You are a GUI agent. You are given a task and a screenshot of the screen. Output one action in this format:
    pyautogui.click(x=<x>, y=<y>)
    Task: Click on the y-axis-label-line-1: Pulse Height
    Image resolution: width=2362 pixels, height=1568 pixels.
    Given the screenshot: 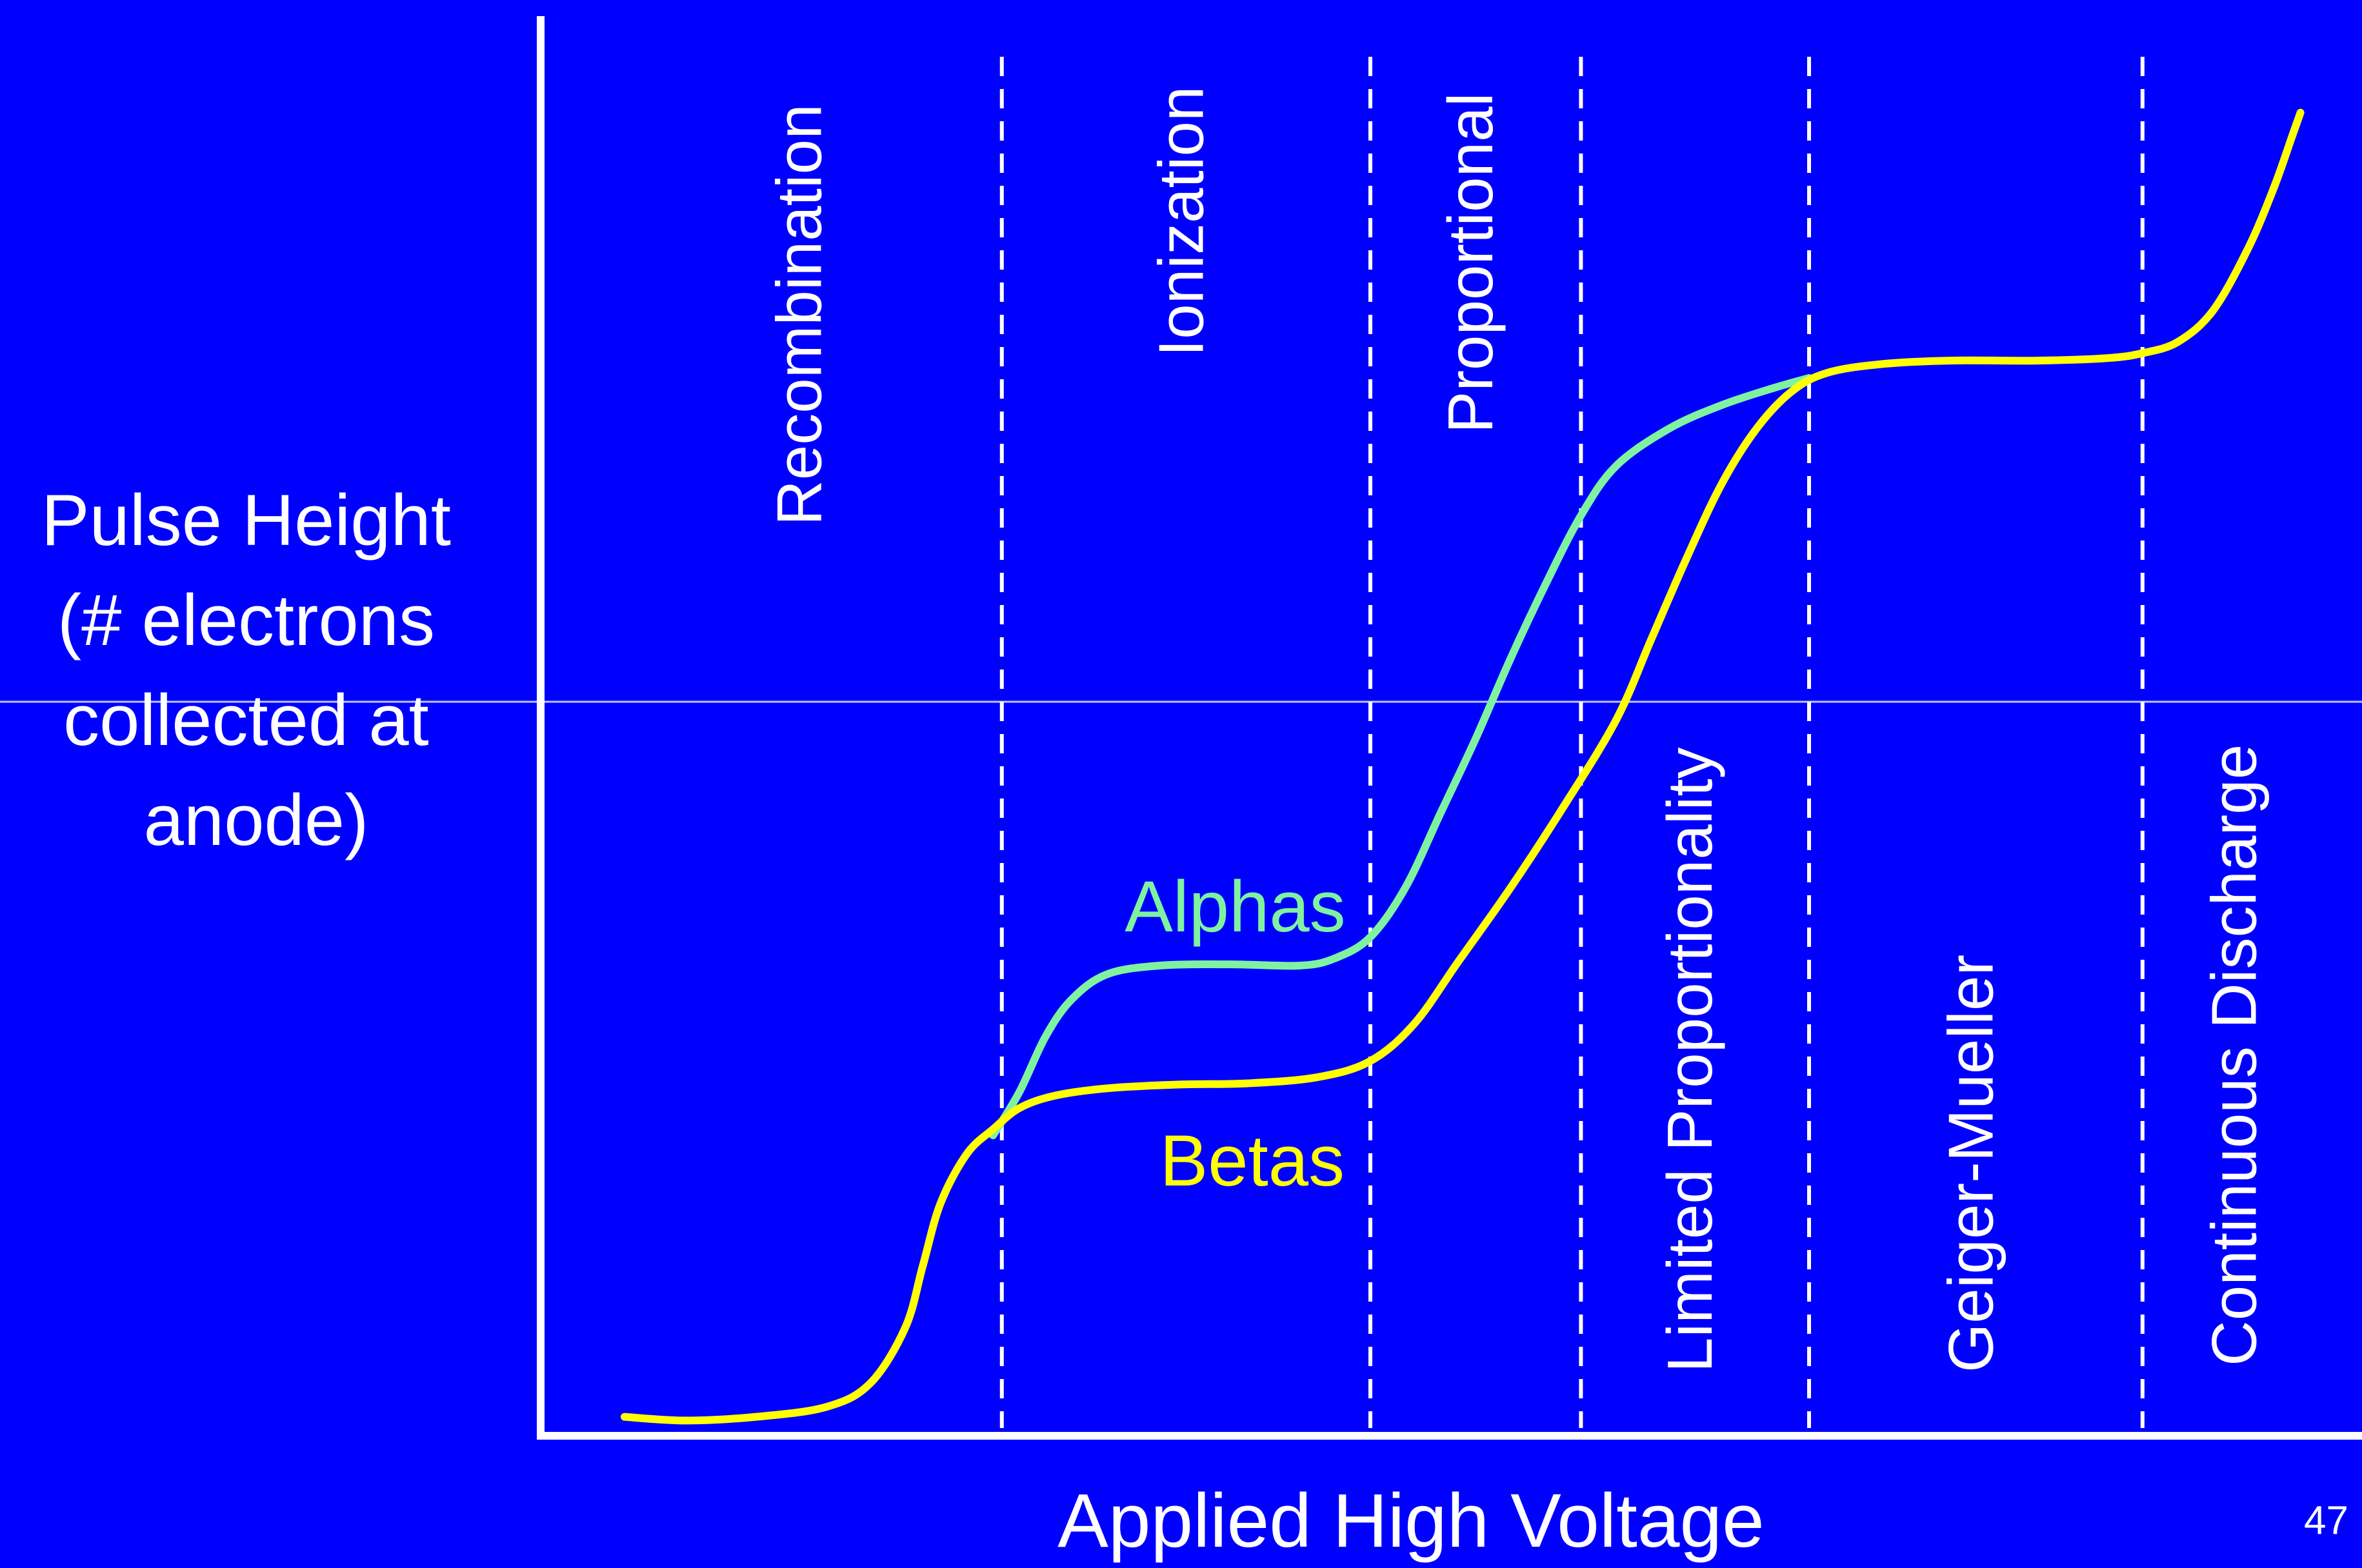 What is the action you would take?
    pyautogui.click(x=246, y=520)
    